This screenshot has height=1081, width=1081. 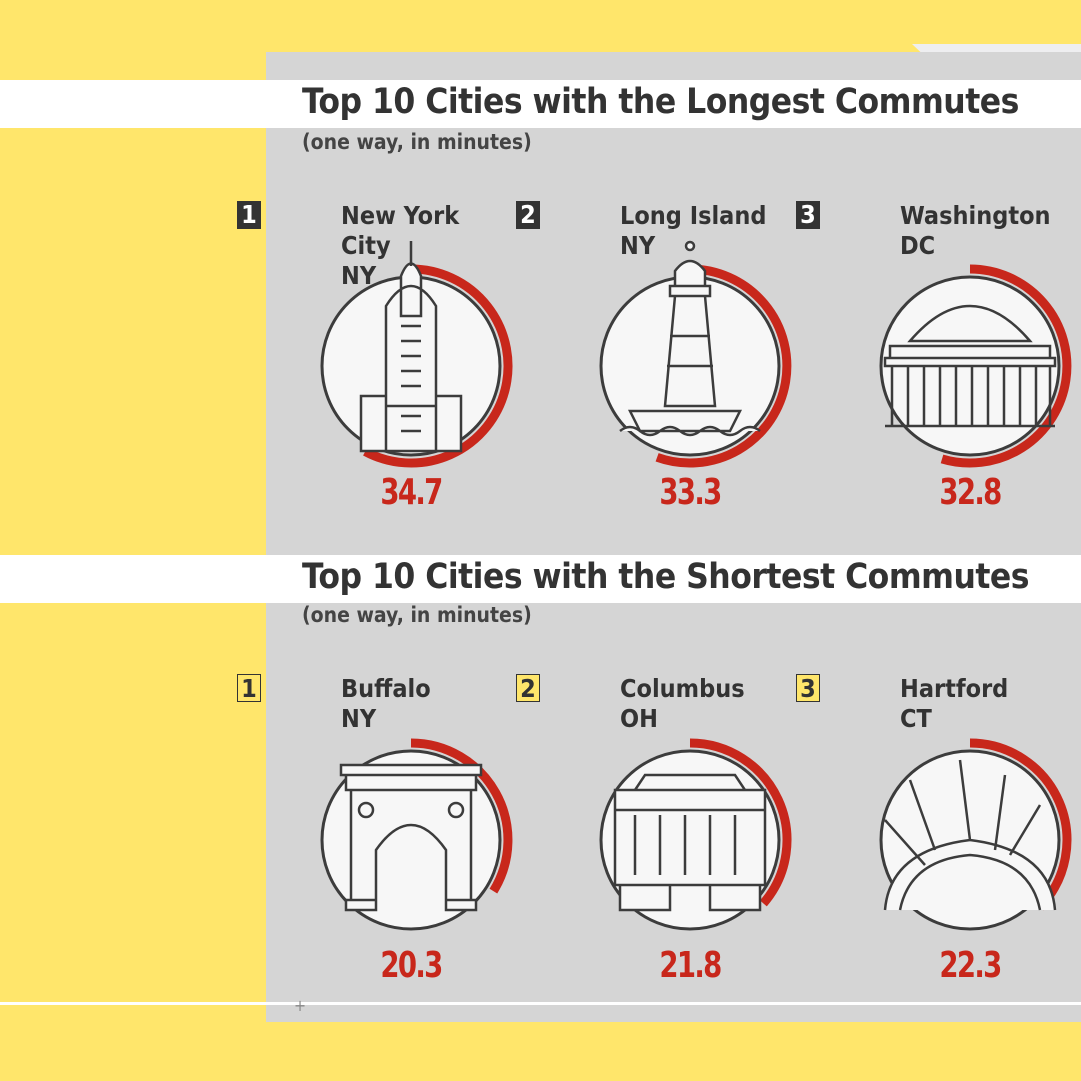 I want to click on crown-sculpture-icon, so click(x=970, y=835).